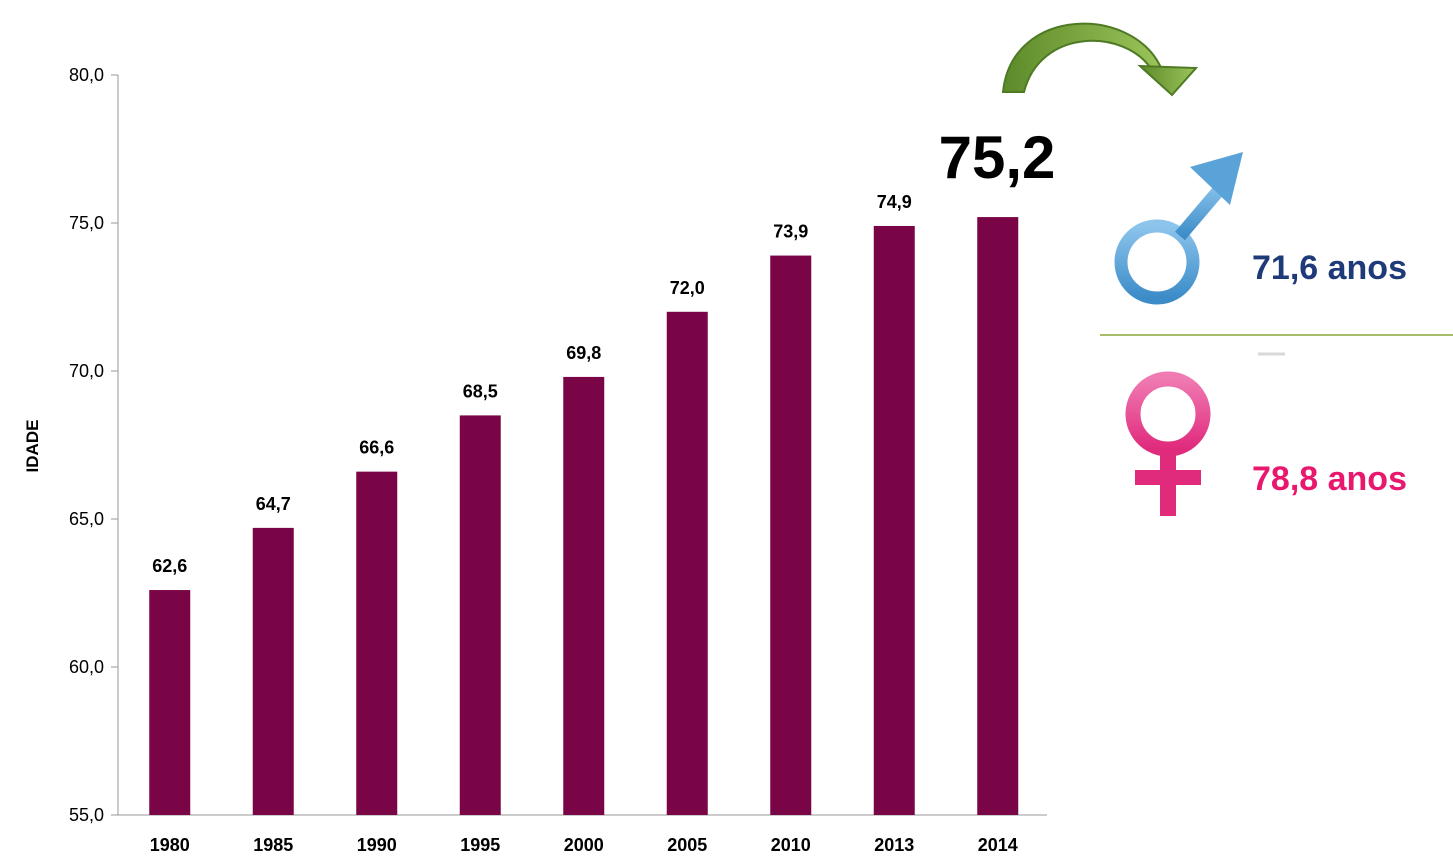  I want to click on bar-value-label: 74,9, so click(894, 202).